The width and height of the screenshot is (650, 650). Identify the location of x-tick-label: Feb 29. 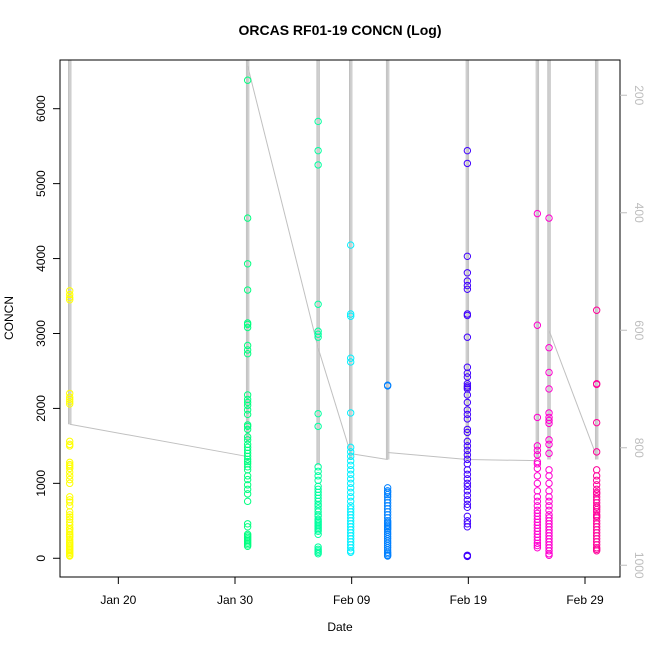
(585, 600).